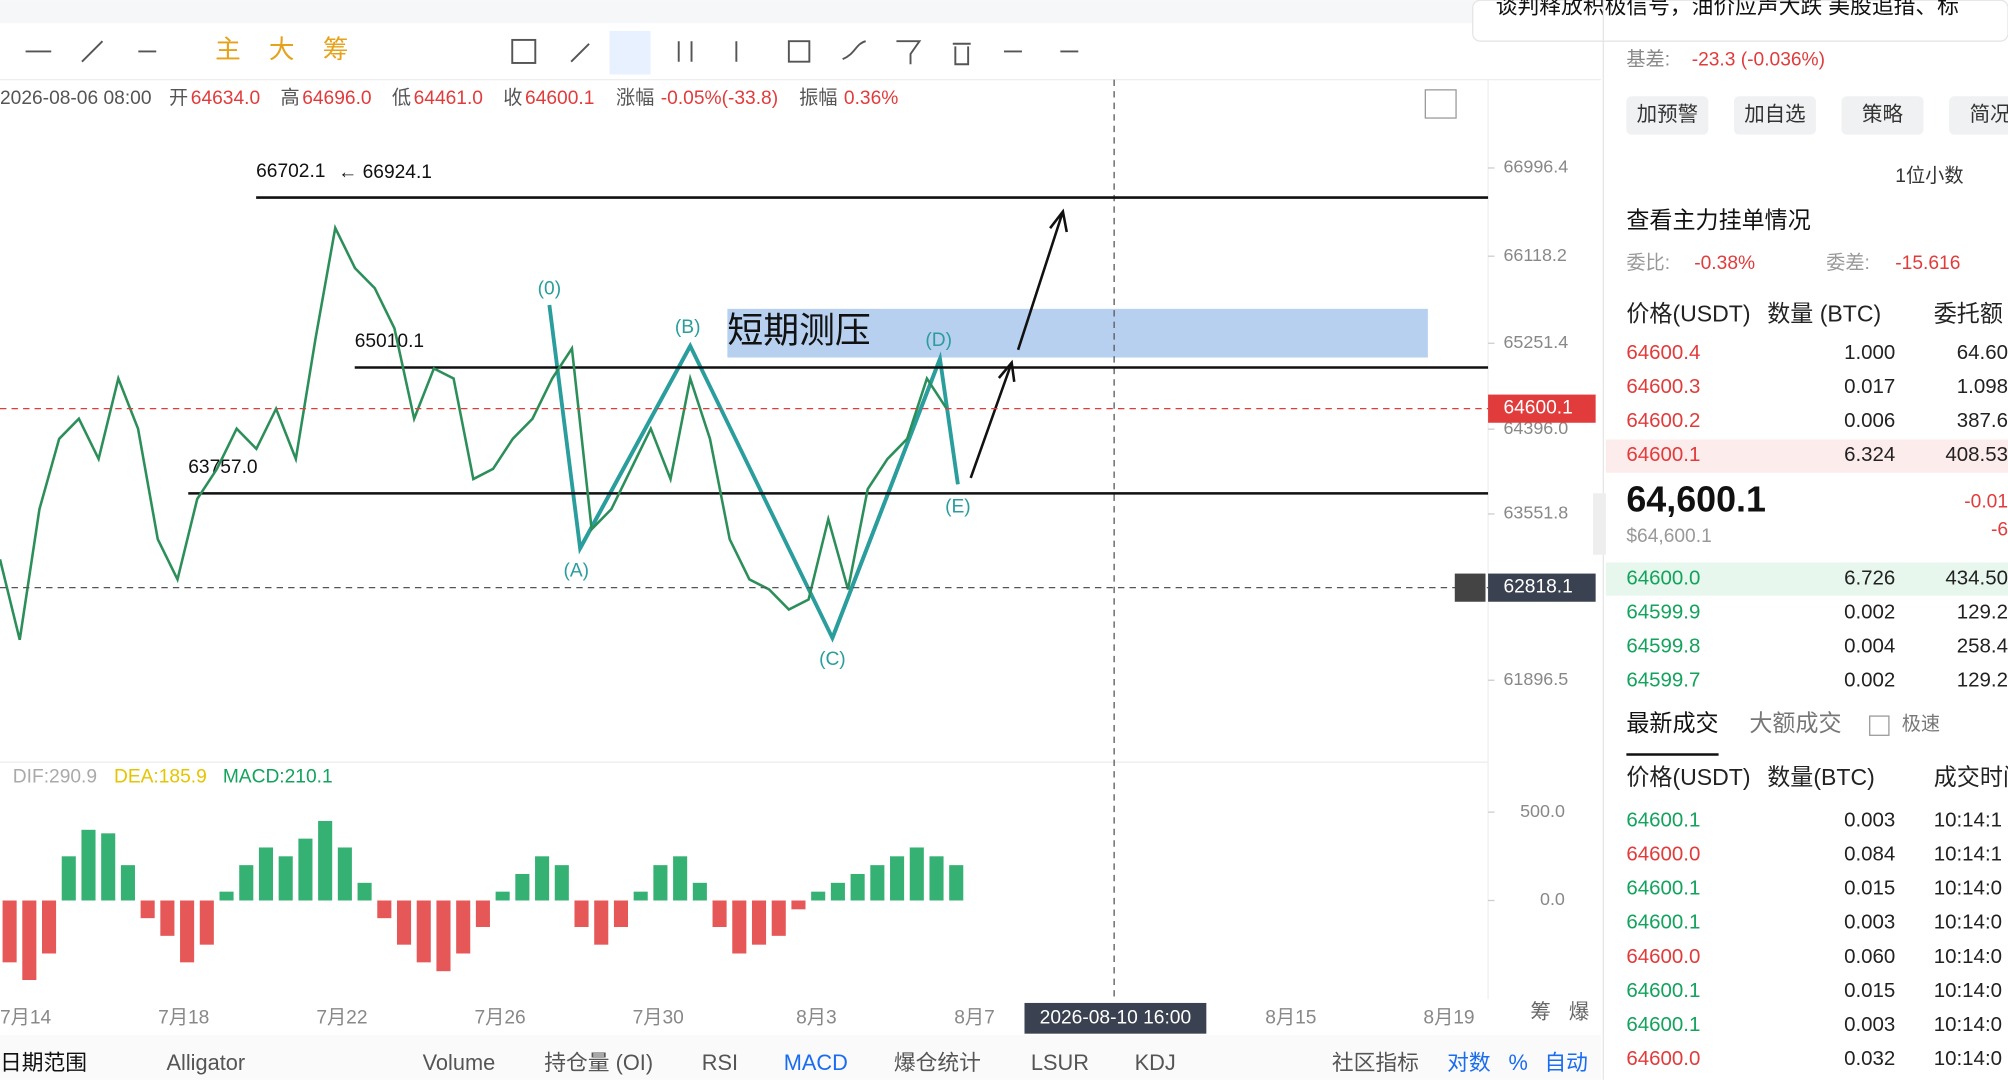  Describe the element at coordinates (1663, 611) in the screenshot. I see `price: 64599.9` at that location.